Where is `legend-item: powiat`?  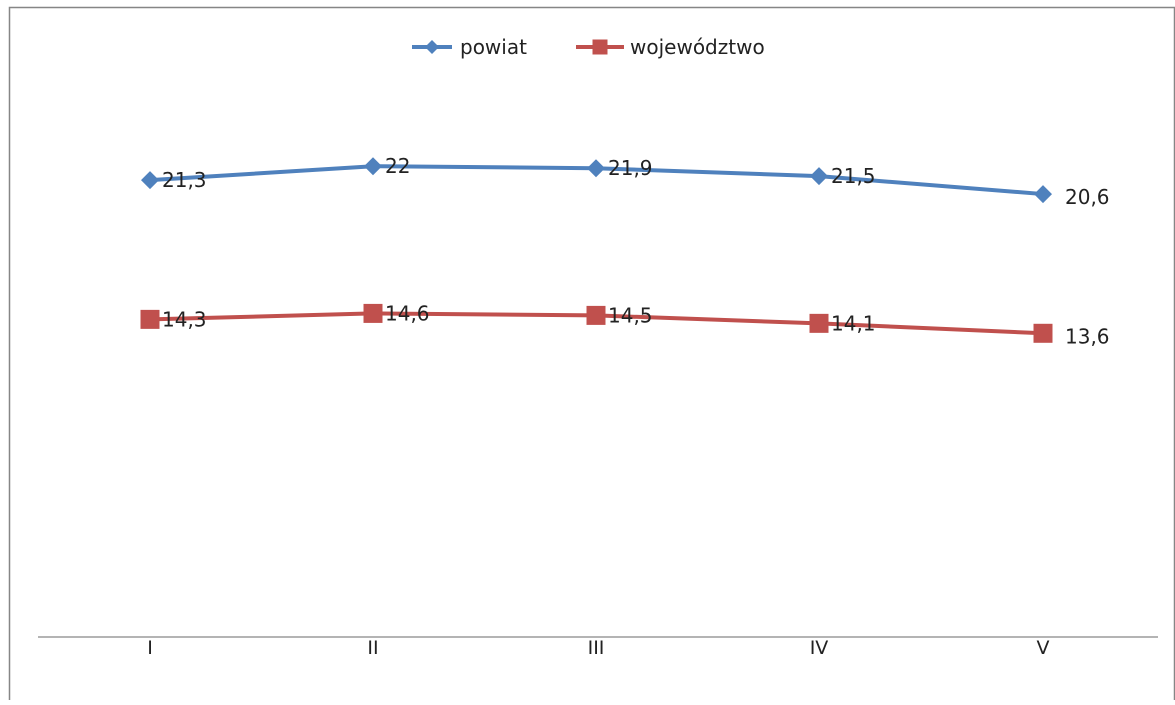
legend-item: powiat is located at coordinates (469, 47).